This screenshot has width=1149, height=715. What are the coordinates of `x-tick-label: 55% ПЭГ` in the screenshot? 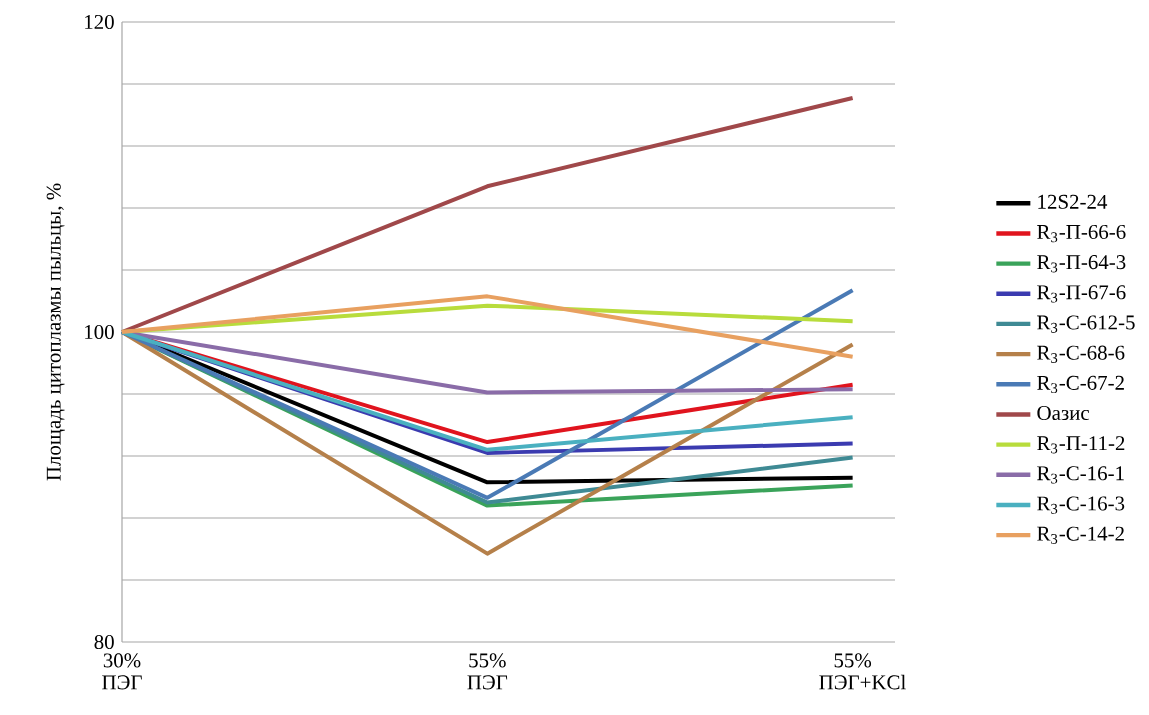 It's located at (487, 671).